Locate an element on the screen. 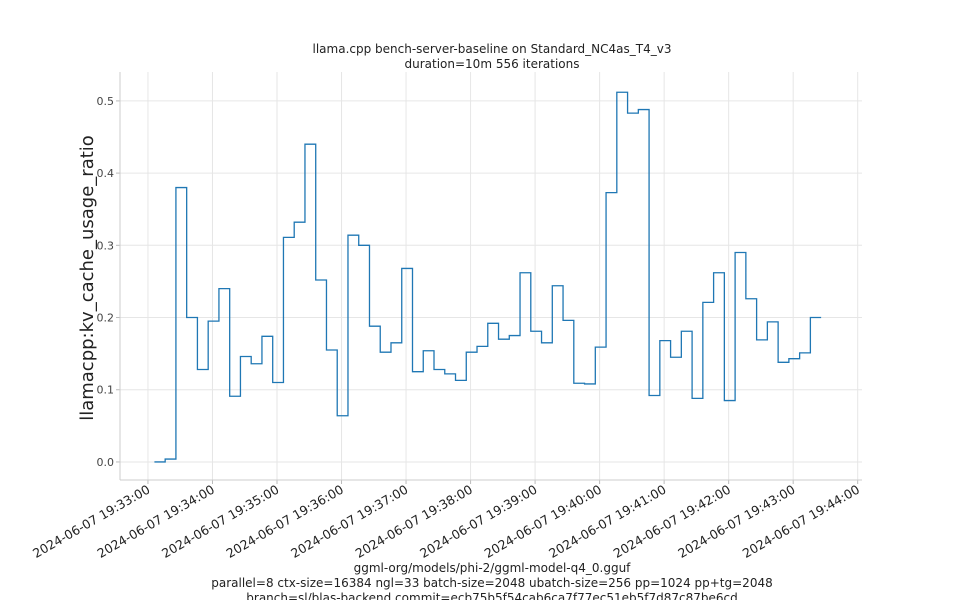  y-tick-label: 0.0 is located at coordinates (106, 462).